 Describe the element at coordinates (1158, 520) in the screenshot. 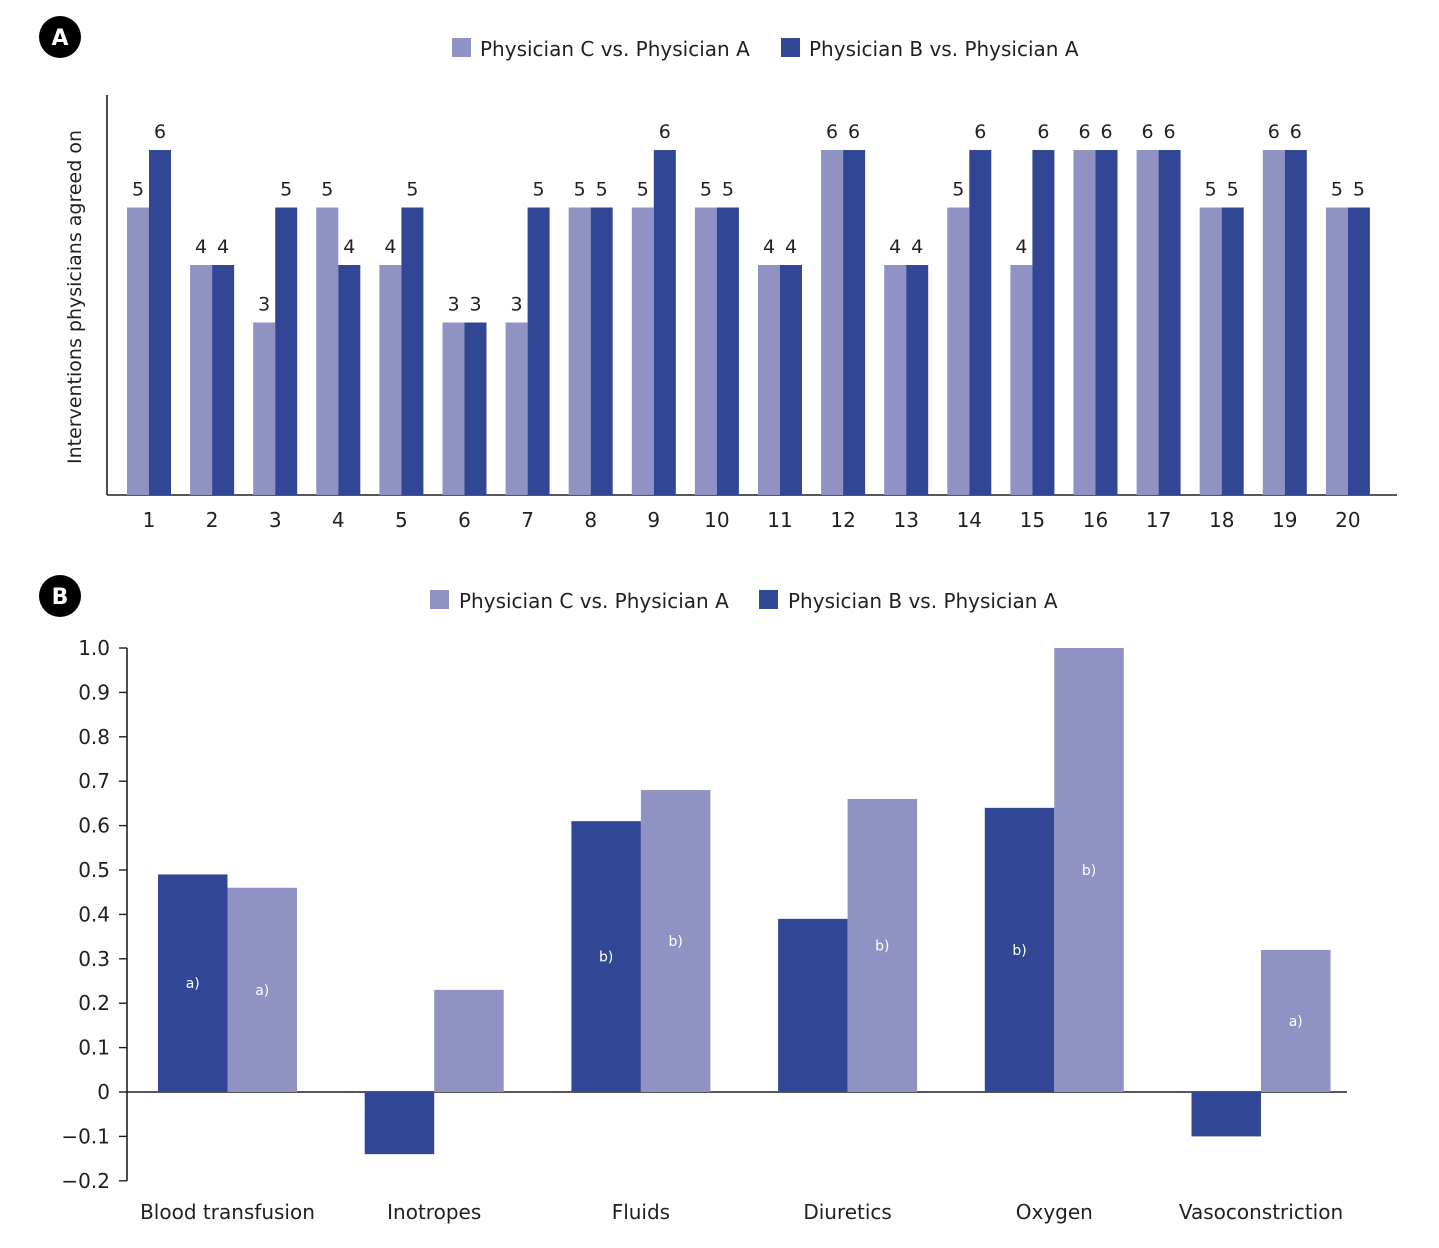

I see `x-tick-a-17: 17` at that location.